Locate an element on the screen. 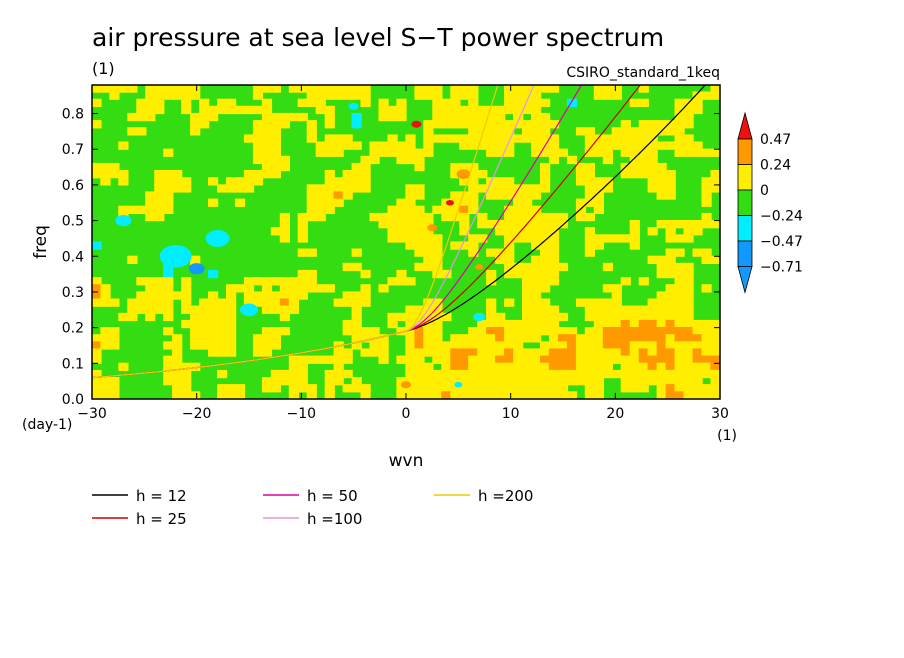 This screenshot has width=904, height=658. unit-label: (1) is located at coordinates (103, 68).